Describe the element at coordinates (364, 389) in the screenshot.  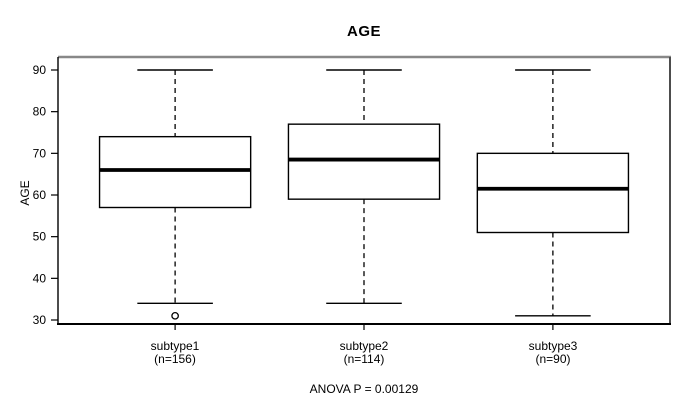
I see `anova-annotation: ANOVA P = 0.00129` at that location.